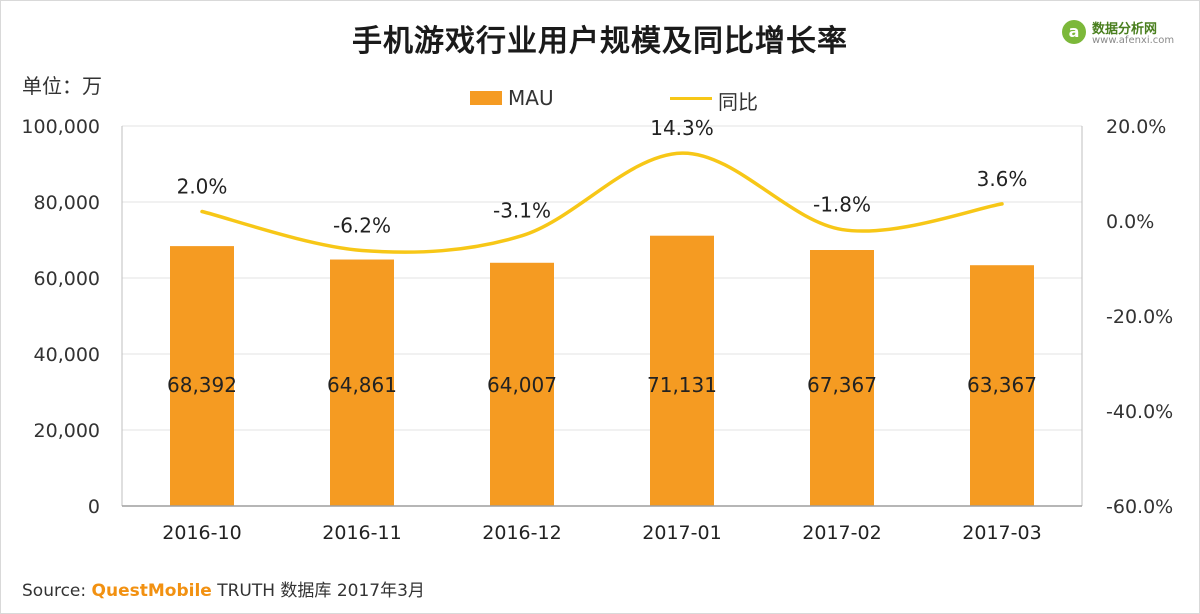  Describe the element at coordinates (1133, 40) in the screenshot. I see `logo-url: www.afenxi.com` at that location.